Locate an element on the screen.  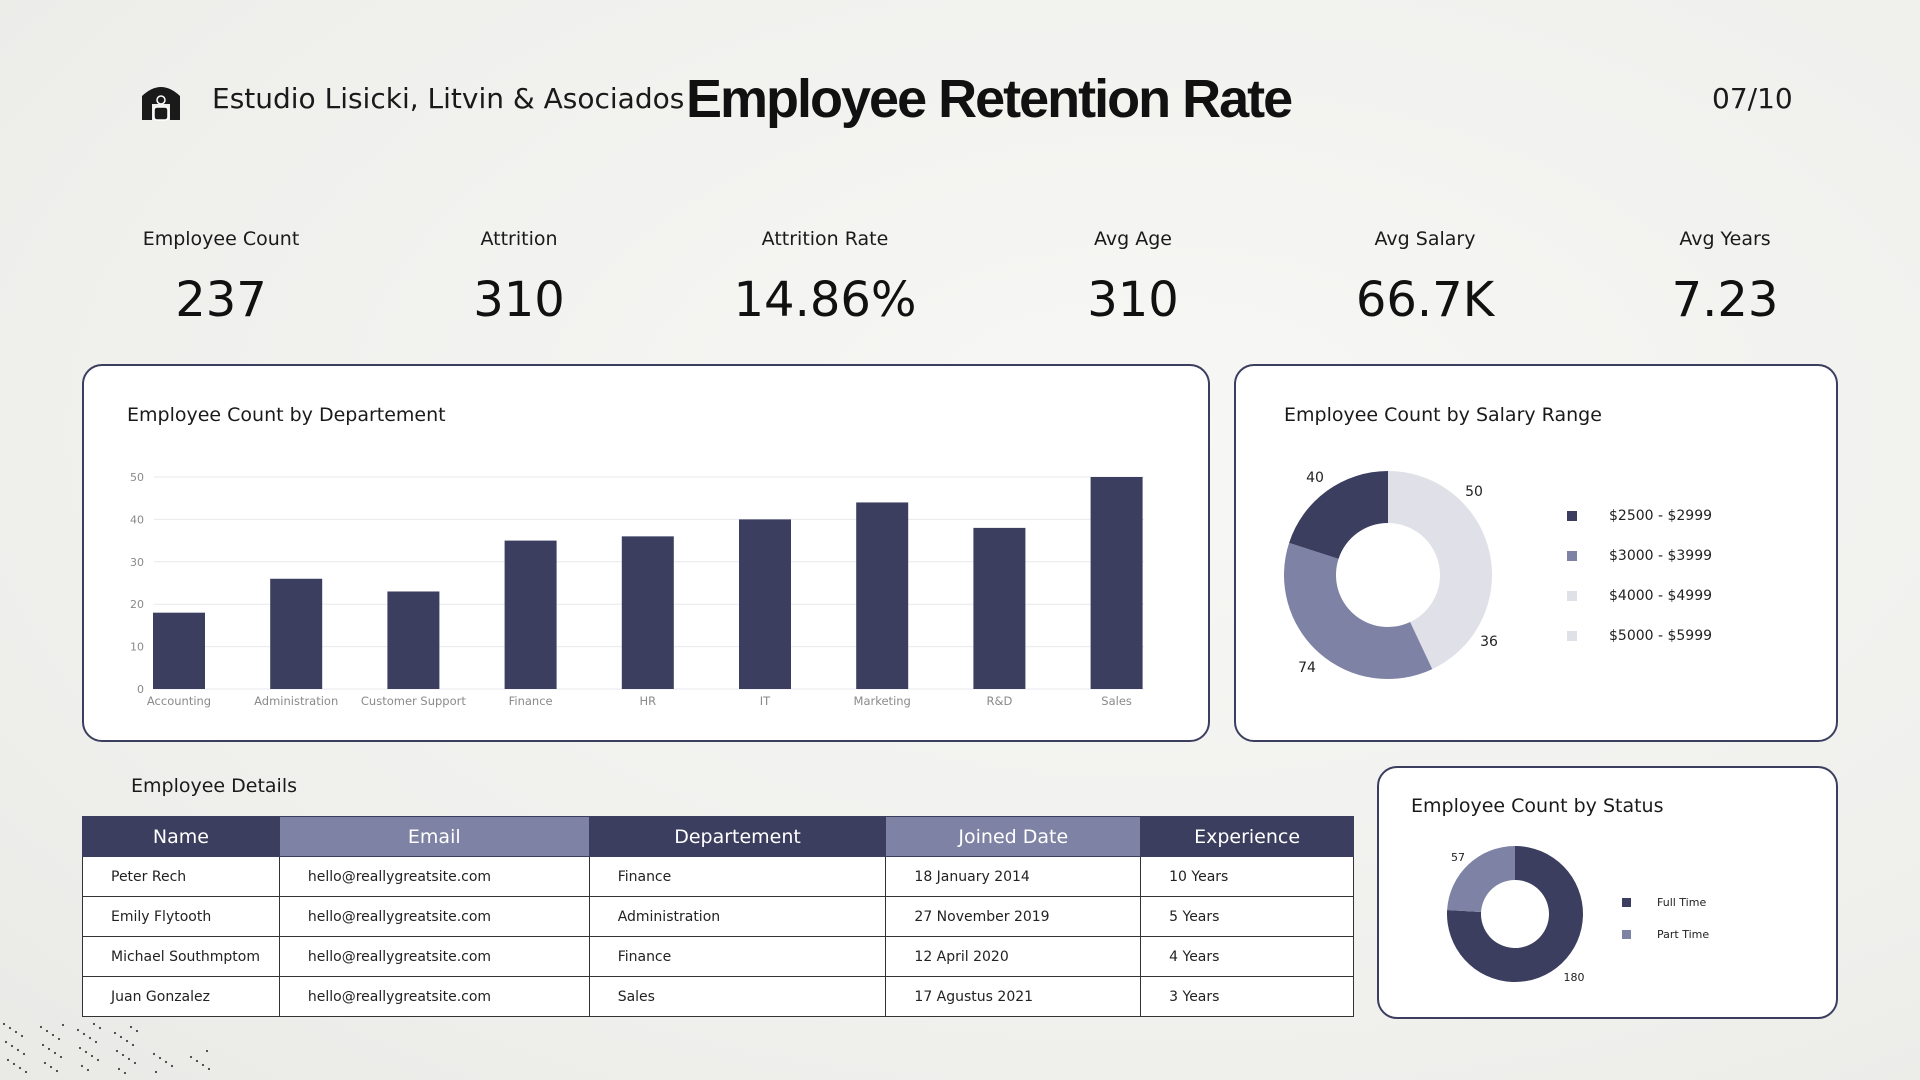
x-tick-label: Administration is located at coordinates (296, 701).